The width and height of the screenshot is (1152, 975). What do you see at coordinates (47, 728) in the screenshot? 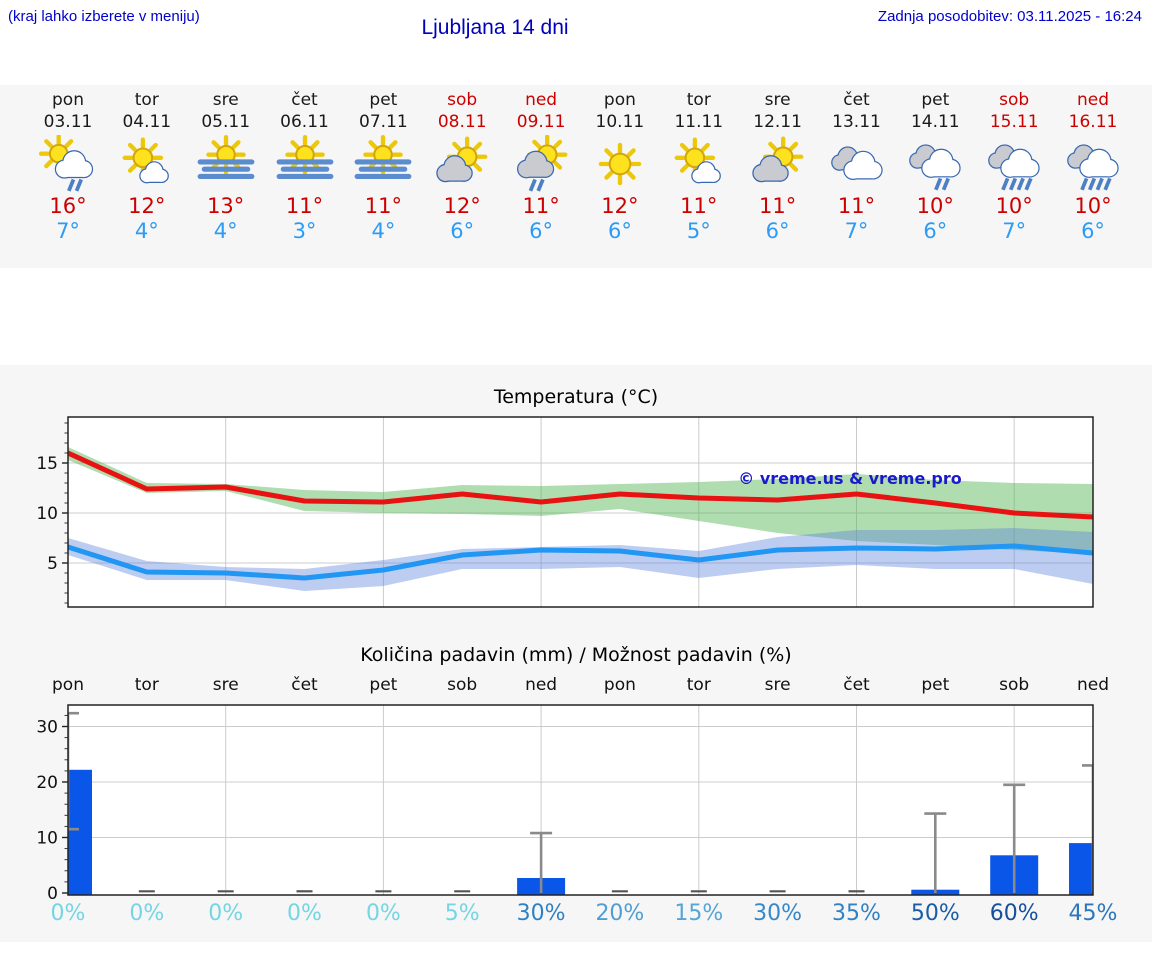
I see `svg-text: 30` at bounding box center [47, 728].